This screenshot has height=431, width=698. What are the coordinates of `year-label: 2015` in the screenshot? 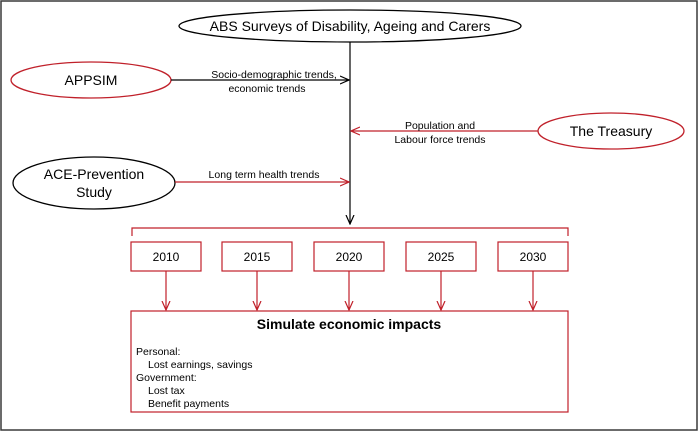 It's located at (257, 257).